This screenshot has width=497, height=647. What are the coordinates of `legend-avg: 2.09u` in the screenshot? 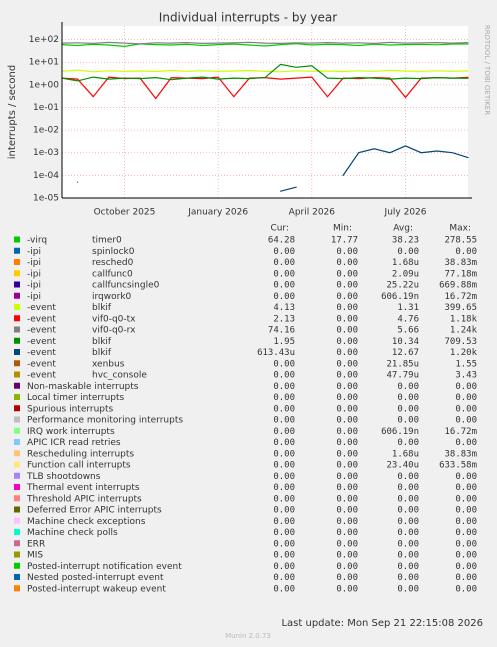 It's located at (405, 274).